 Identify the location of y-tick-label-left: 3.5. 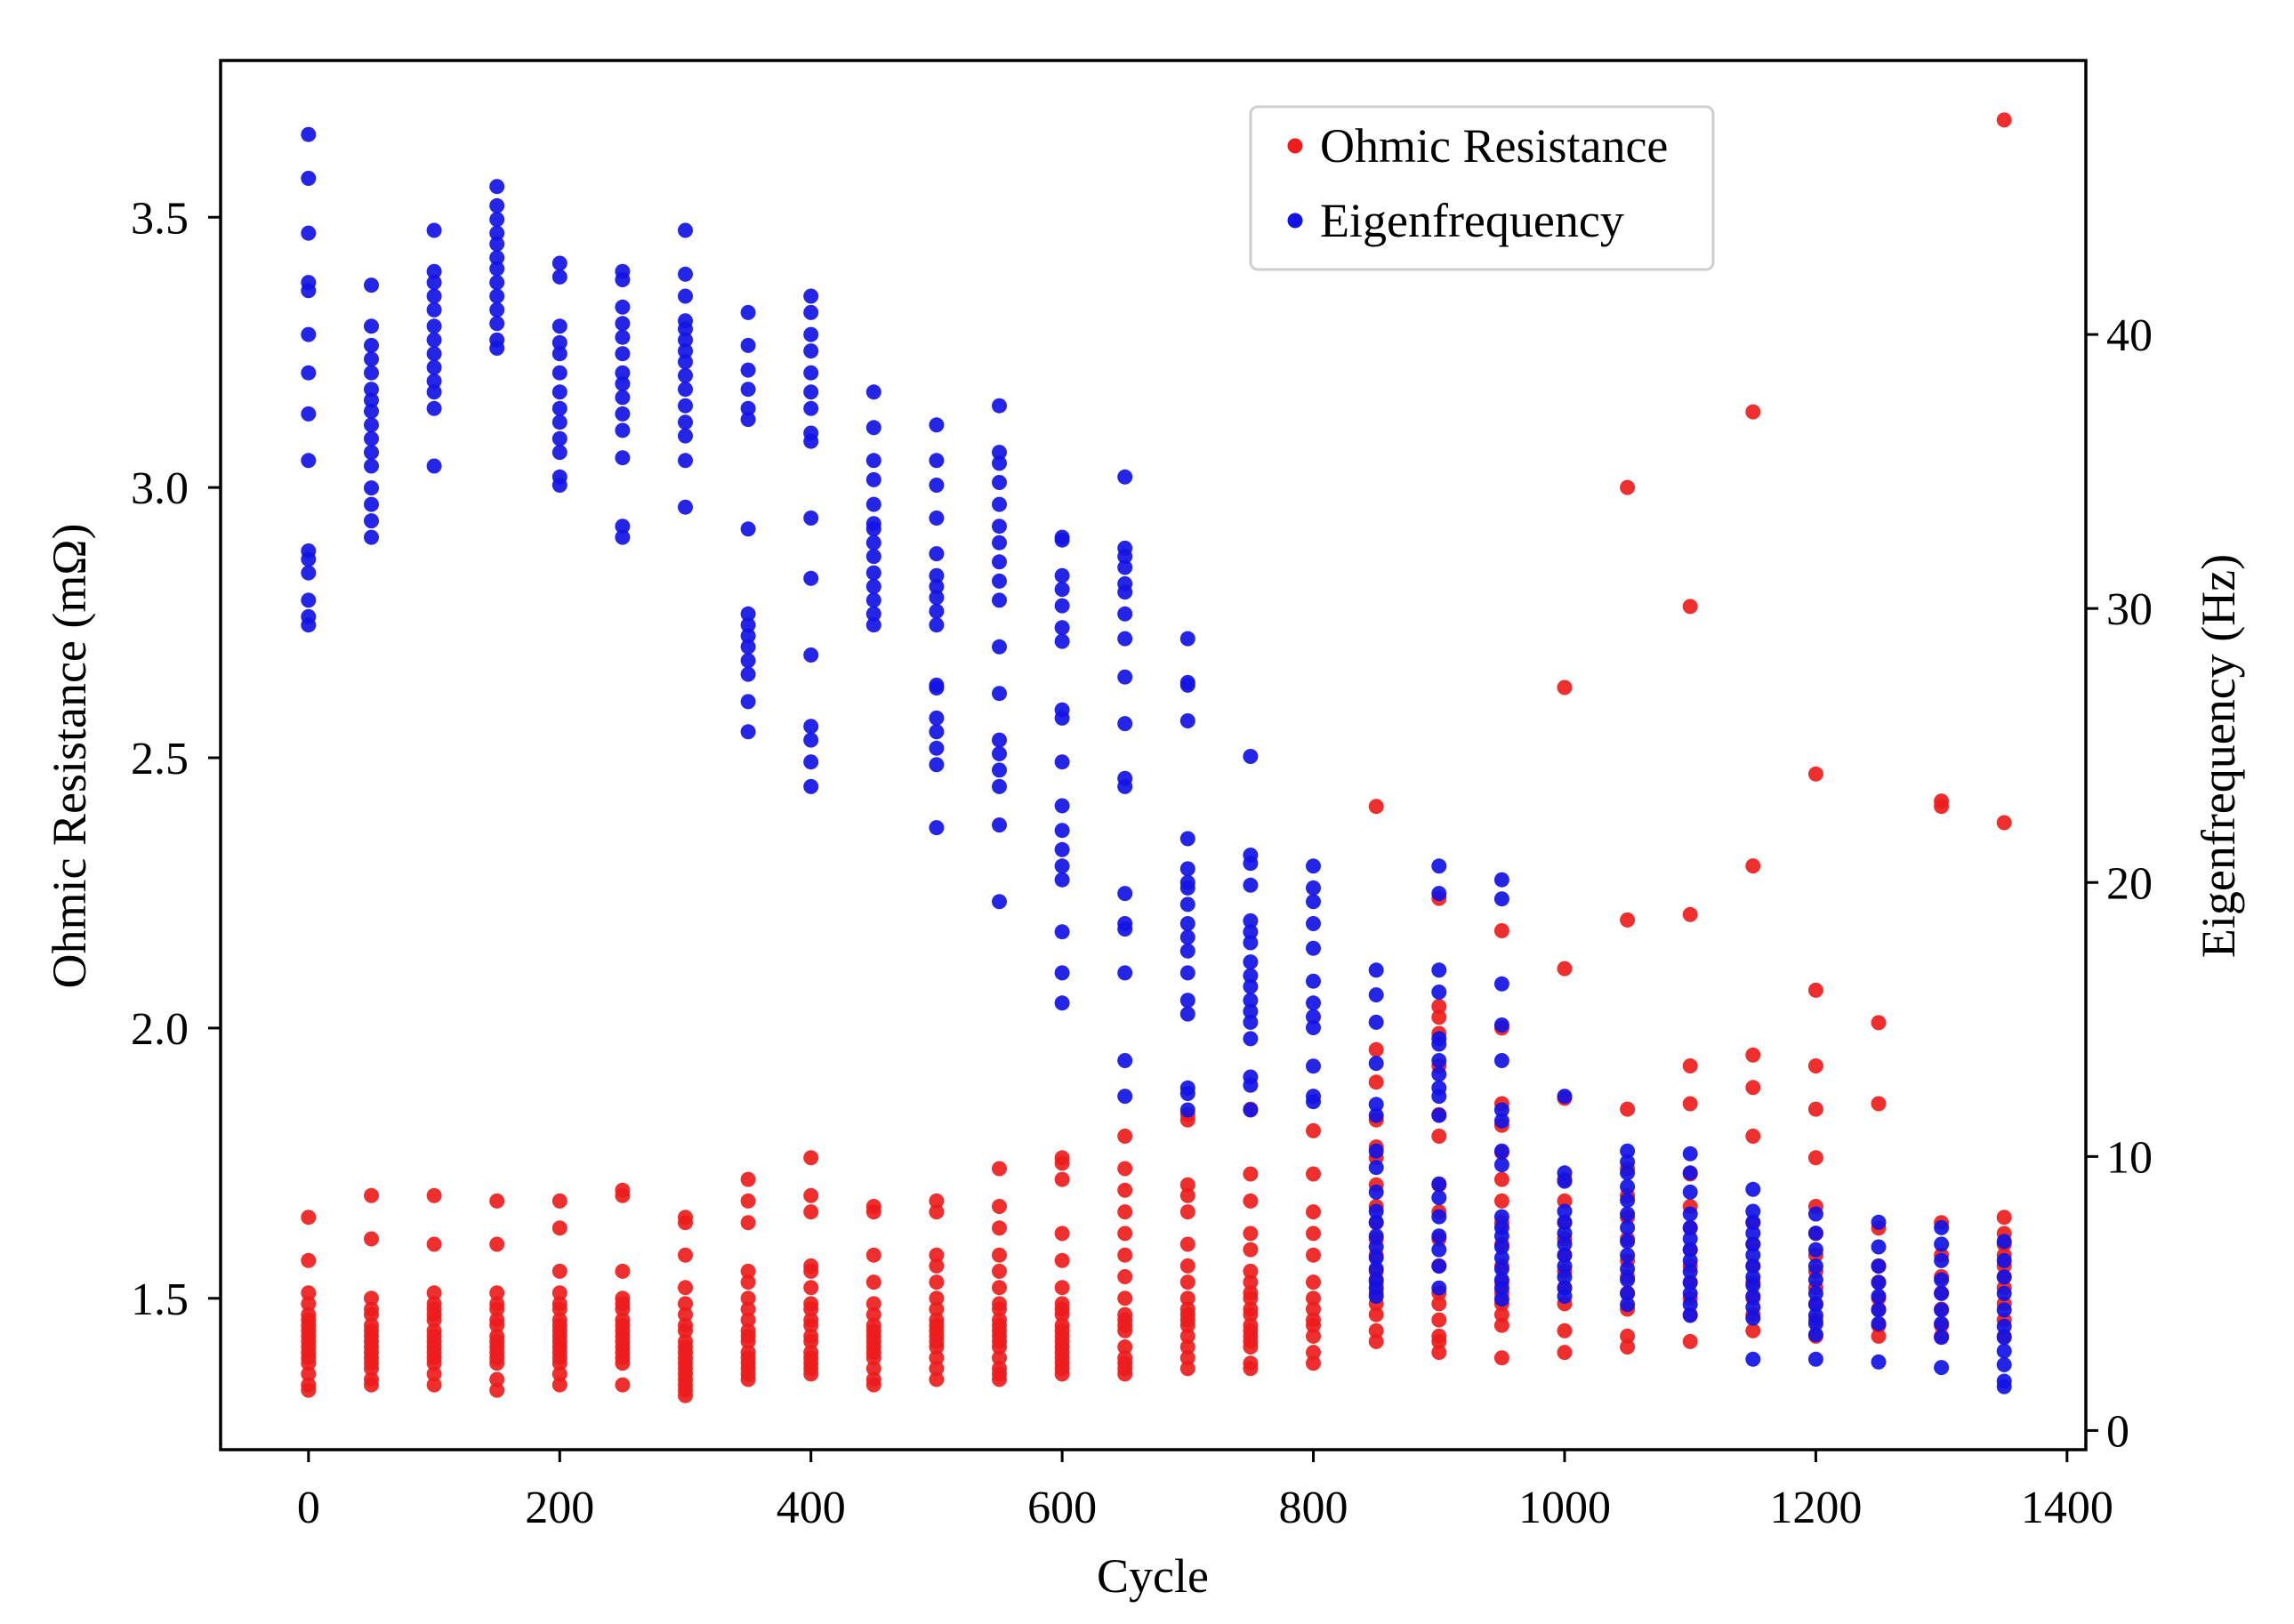
(160, 218).